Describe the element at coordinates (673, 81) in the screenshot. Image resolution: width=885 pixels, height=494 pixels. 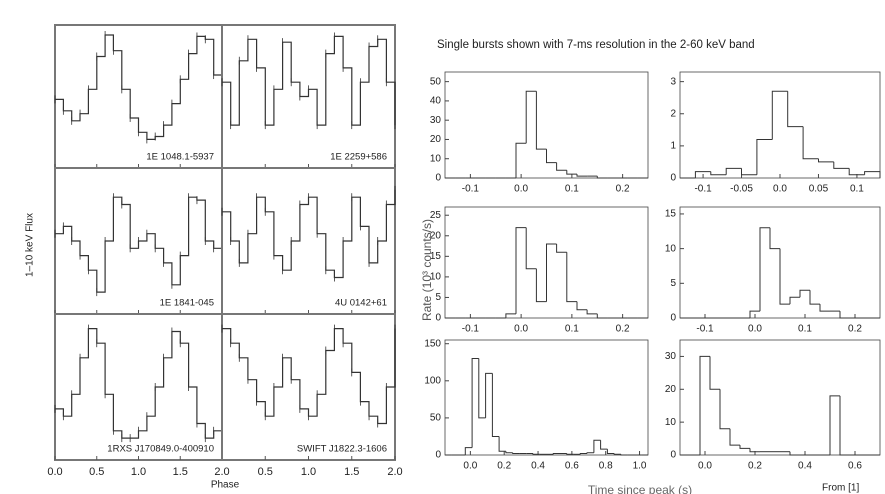
I see `y-tick-label: 3` at that location.